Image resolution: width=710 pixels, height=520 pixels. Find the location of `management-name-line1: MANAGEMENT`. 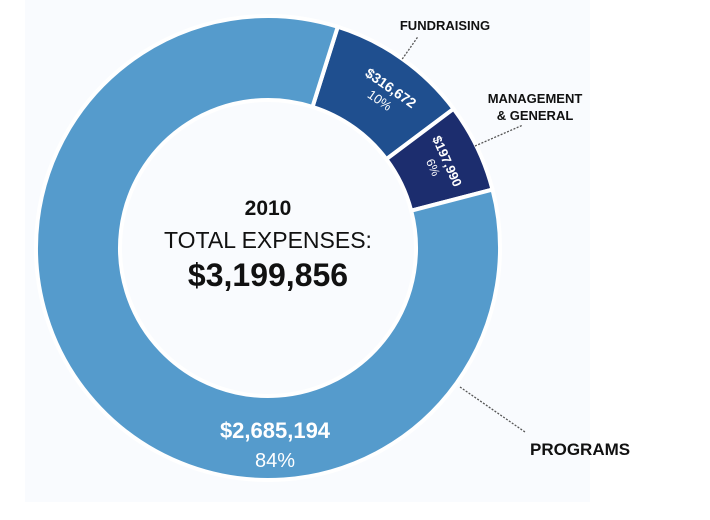

management-name-line1: MANAGEMENT is located at coordinates (535, 98).